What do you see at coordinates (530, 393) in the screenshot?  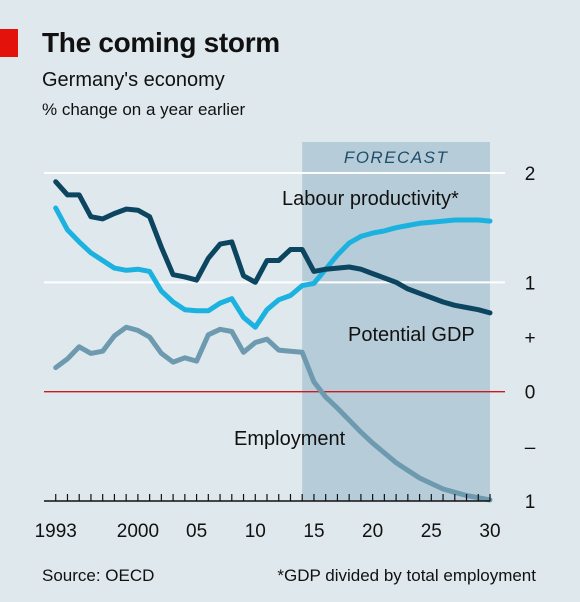 I see `y-tick-label: 0` at bounding box center [530, 393].